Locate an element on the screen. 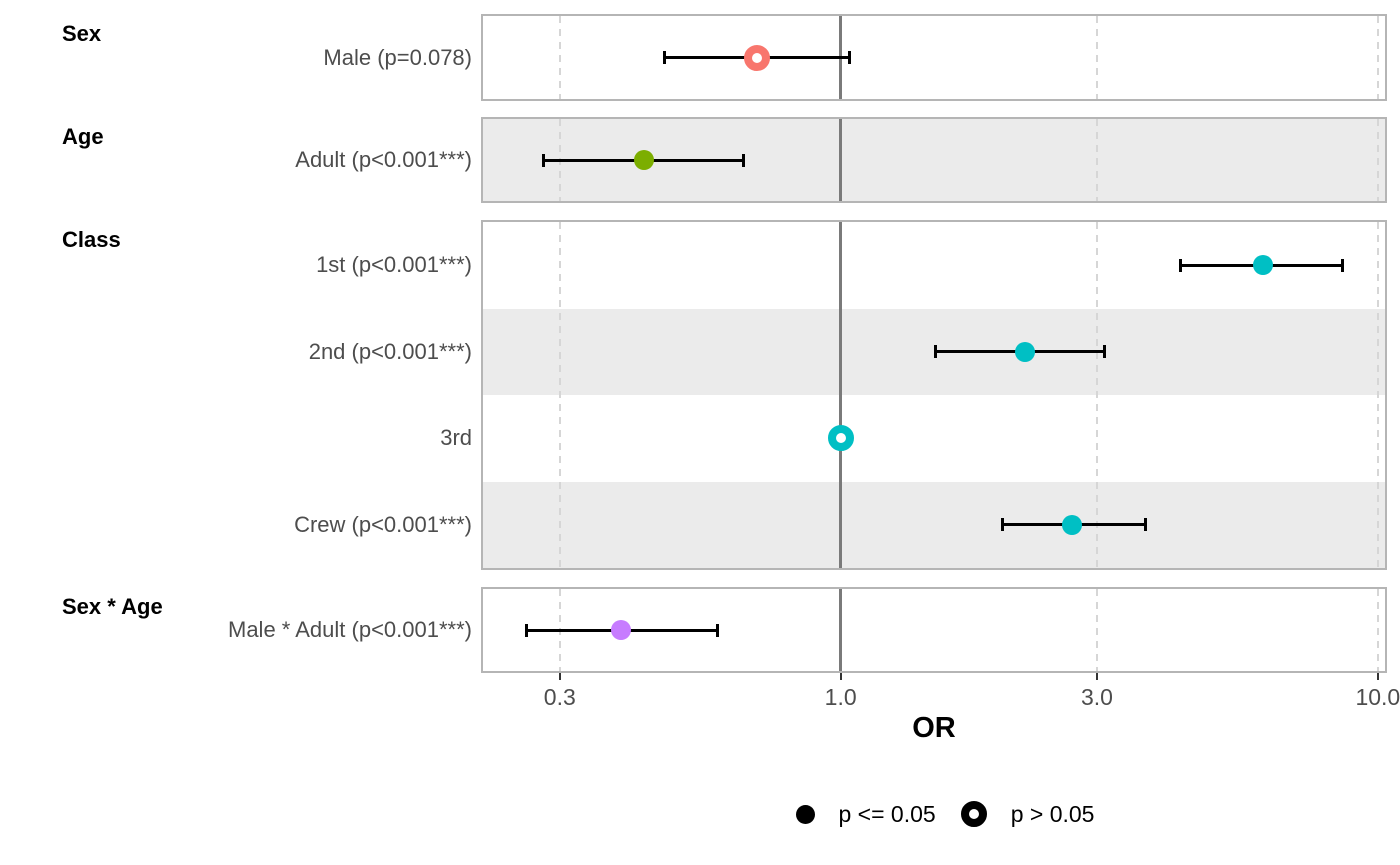  group-label-sex-age: Sex * Age is located at coordinates (112, 606).